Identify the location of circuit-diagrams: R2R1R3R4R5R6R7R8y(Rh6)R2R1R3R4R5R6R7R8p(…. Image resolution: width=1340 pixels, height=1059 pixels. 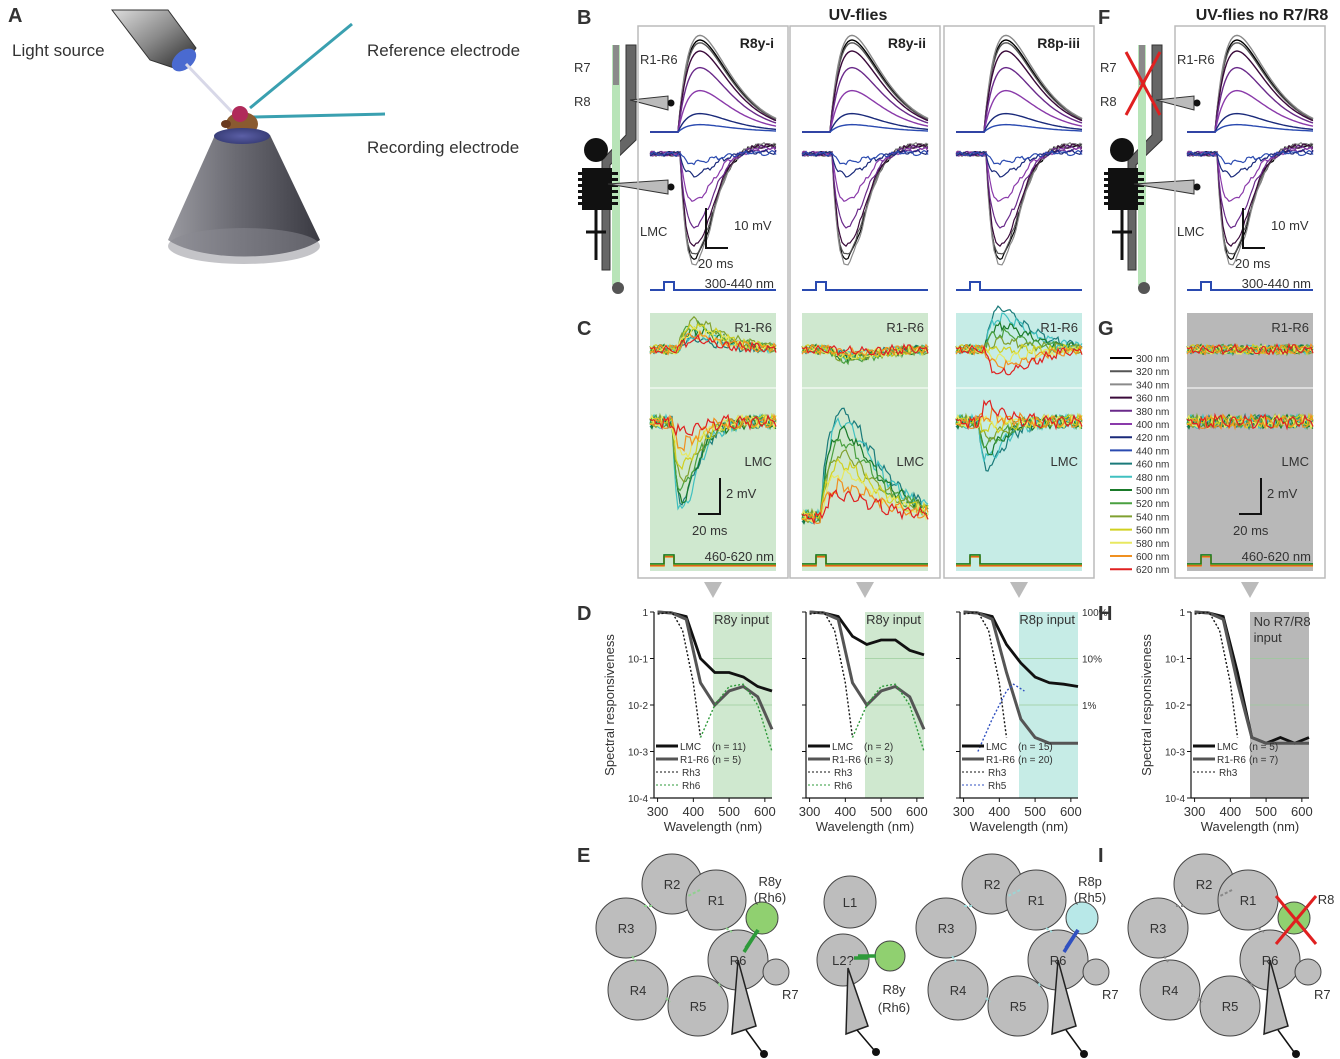
(964, 955).